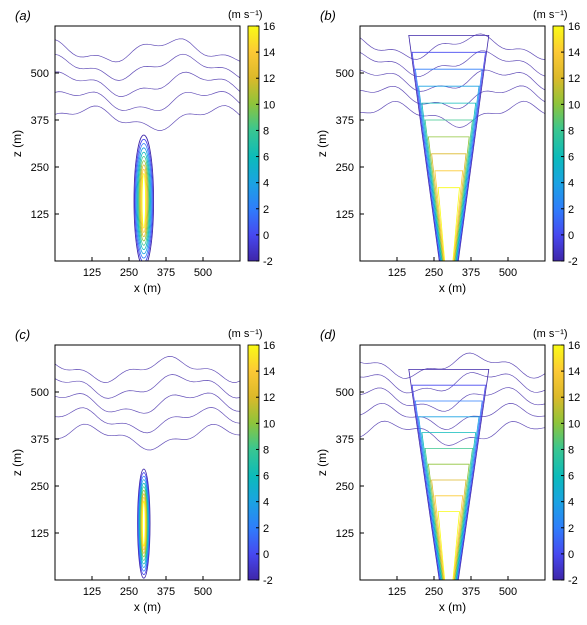 Image resolution: width=587 pixels, height=625 pixels. Describe the element at coordinates (328, 334) in the screenshot. I see `panel-label: (d)` at that location.